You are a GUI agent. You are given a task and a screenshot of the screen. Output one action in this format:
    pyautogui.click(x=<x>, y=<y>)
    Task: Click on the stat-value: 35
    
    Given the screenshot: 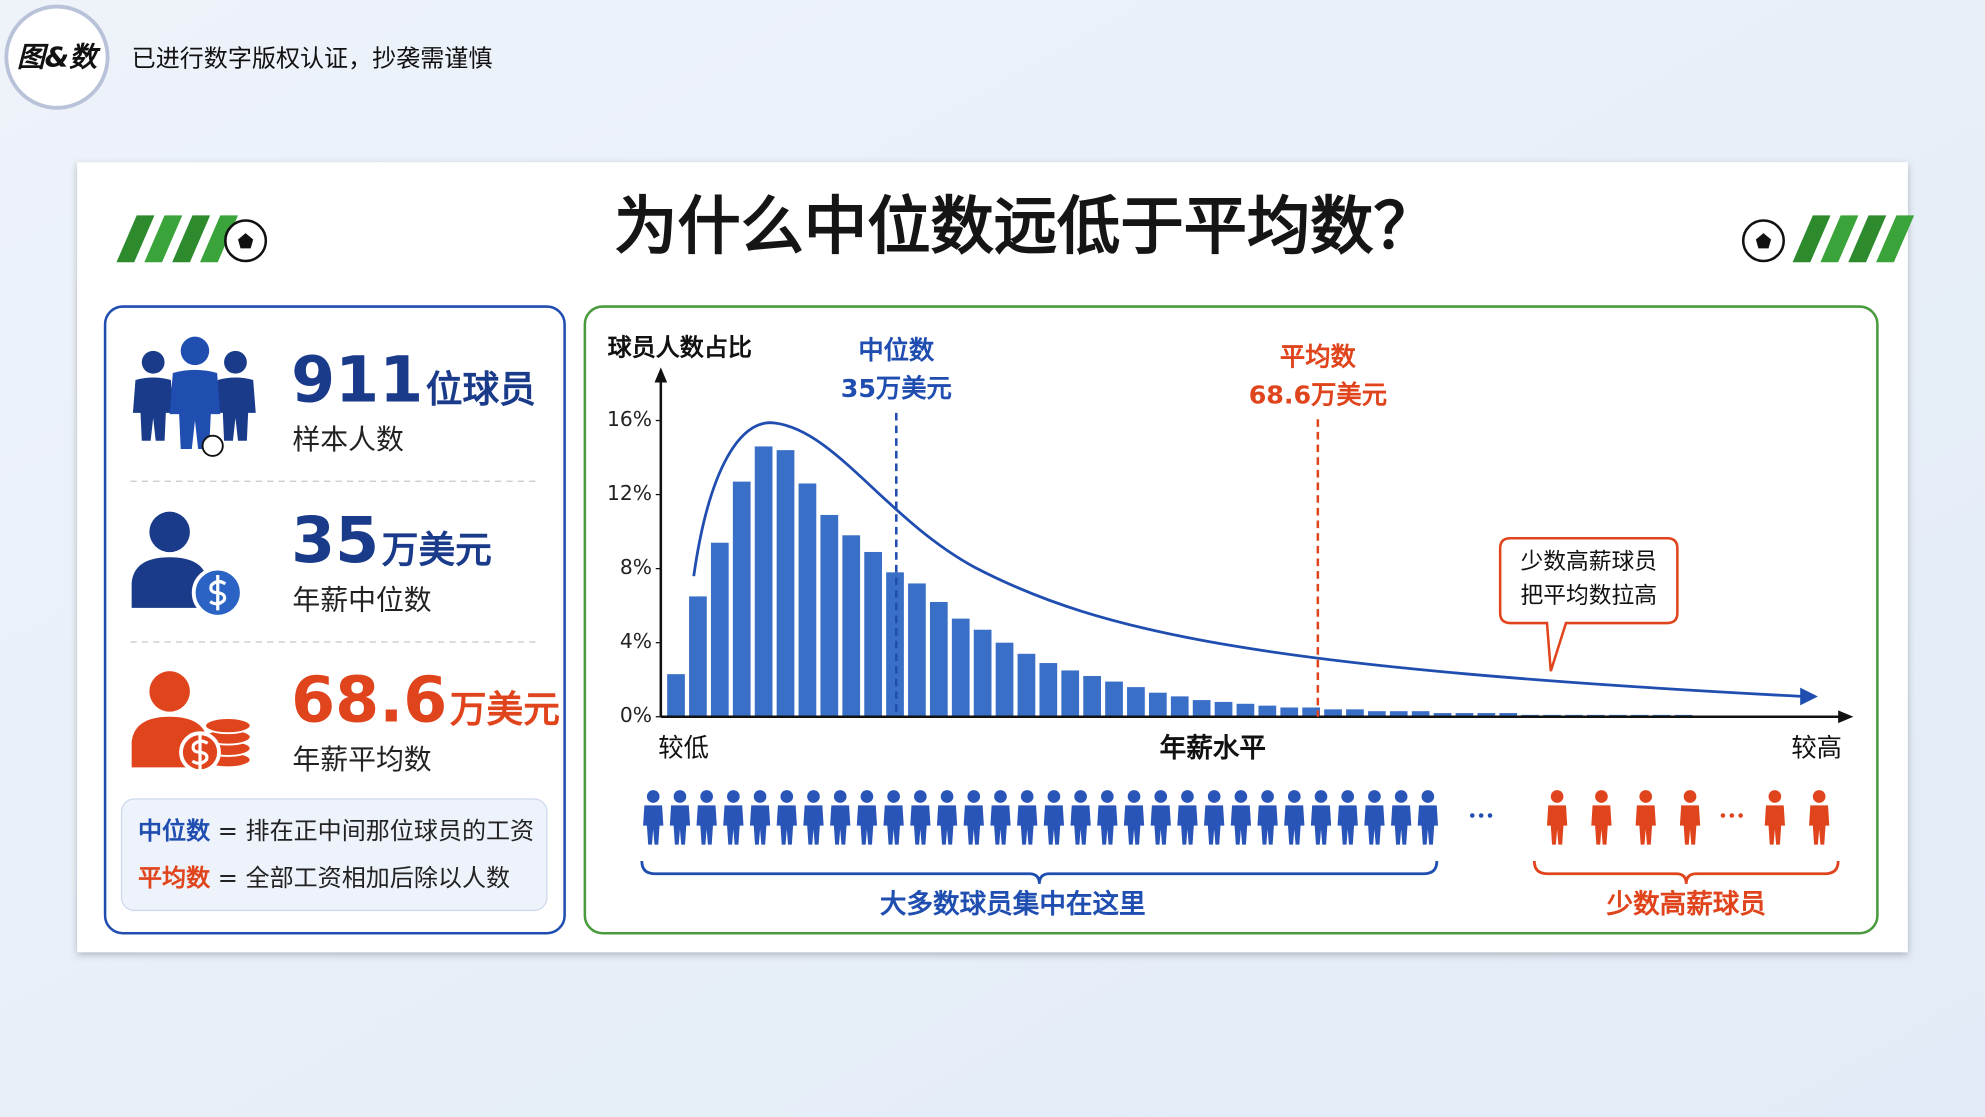 What is the action you would take?
    pyautogui.click(x=335, y=540)
    